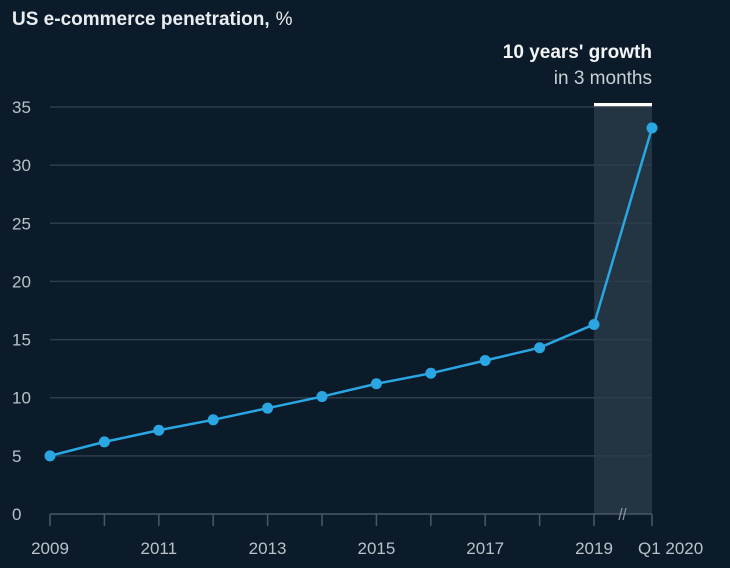  What do you see at coordinates (284, 19) in the screenshot?
I see `chart-title-unit: %` at bounding box center [284, 19].